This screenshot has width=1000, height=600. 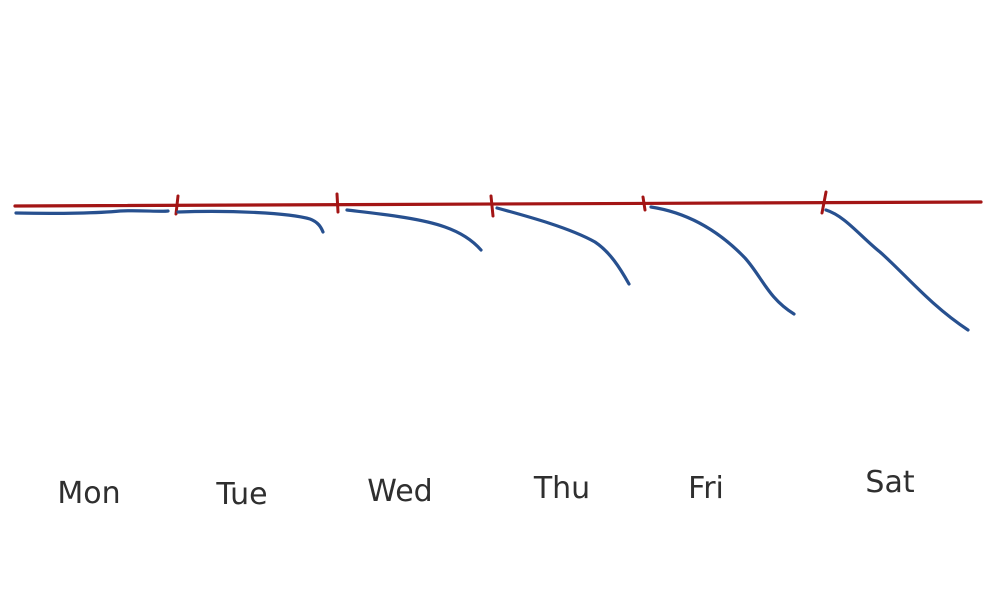 I want to click on day-label-thu: Thu, so click(x=562, y=488).